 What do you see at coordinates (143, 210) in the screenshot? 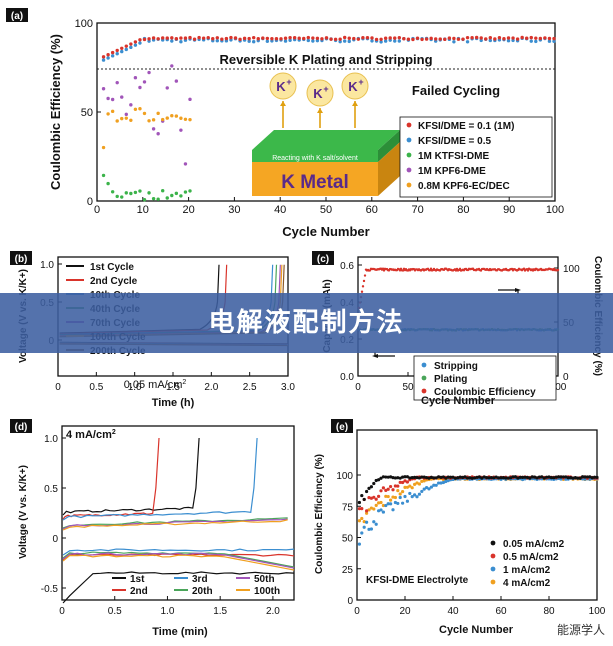
I see `x-tick-label: 10` at bounding box center [143, 210].